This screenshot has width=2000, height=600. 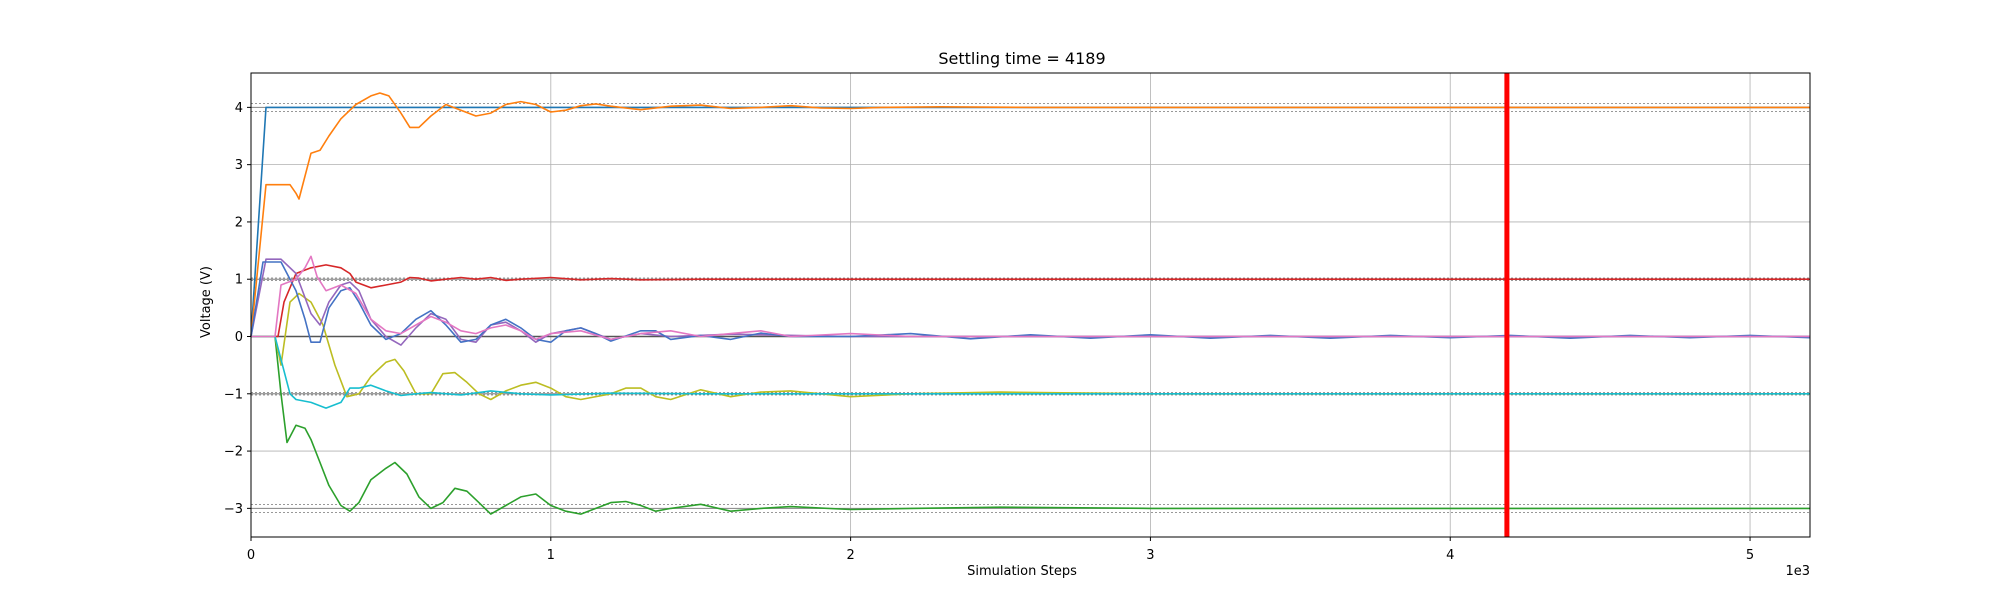 I want to click on x-axis-offset-label: 1e3, so click(x=1797, y=571).